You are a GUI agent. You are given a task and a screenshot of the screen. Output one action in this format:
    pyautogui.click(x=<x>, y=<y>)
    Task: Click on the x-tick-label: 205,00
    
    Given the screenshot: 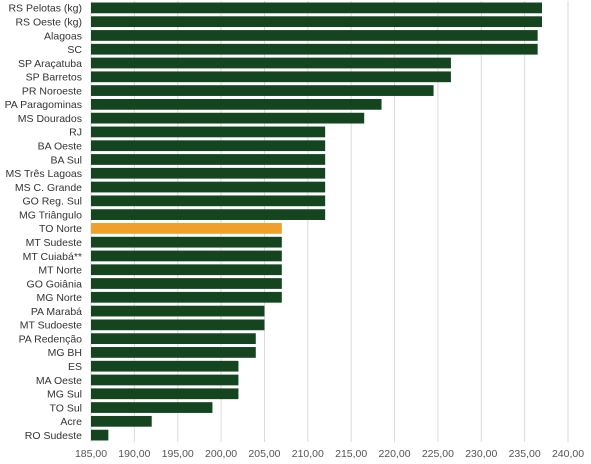 What is the action you would take?
    pyautogui.click(x=264, y=454)
    